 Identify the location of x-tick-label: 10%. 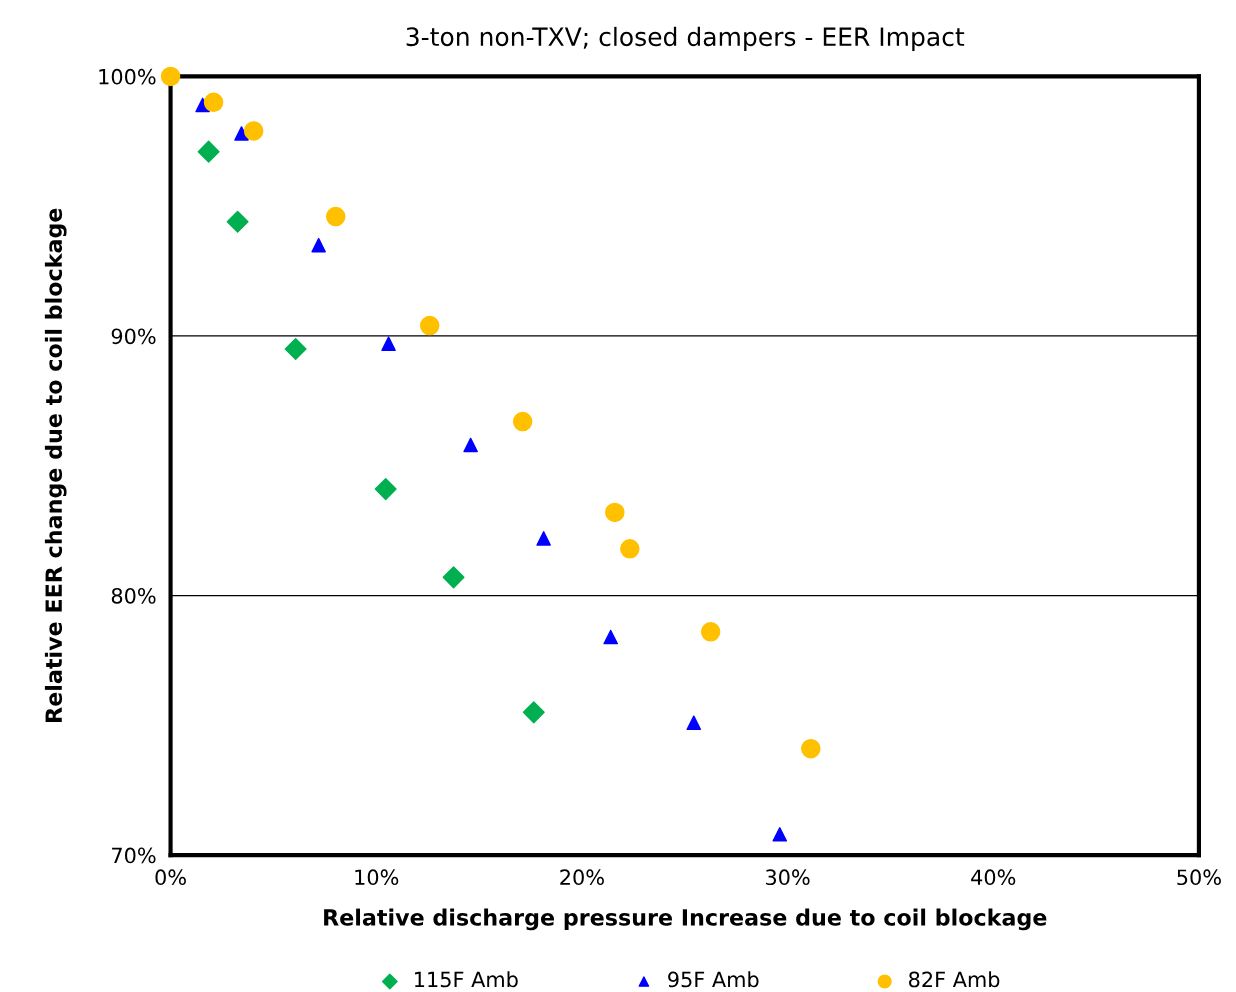
(377, 877).